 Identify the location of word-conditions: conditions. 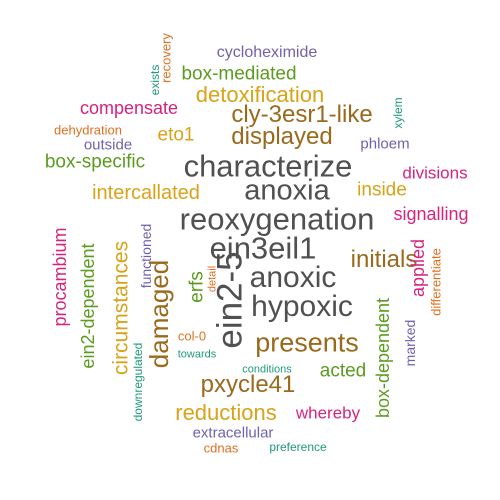
(267, 369).